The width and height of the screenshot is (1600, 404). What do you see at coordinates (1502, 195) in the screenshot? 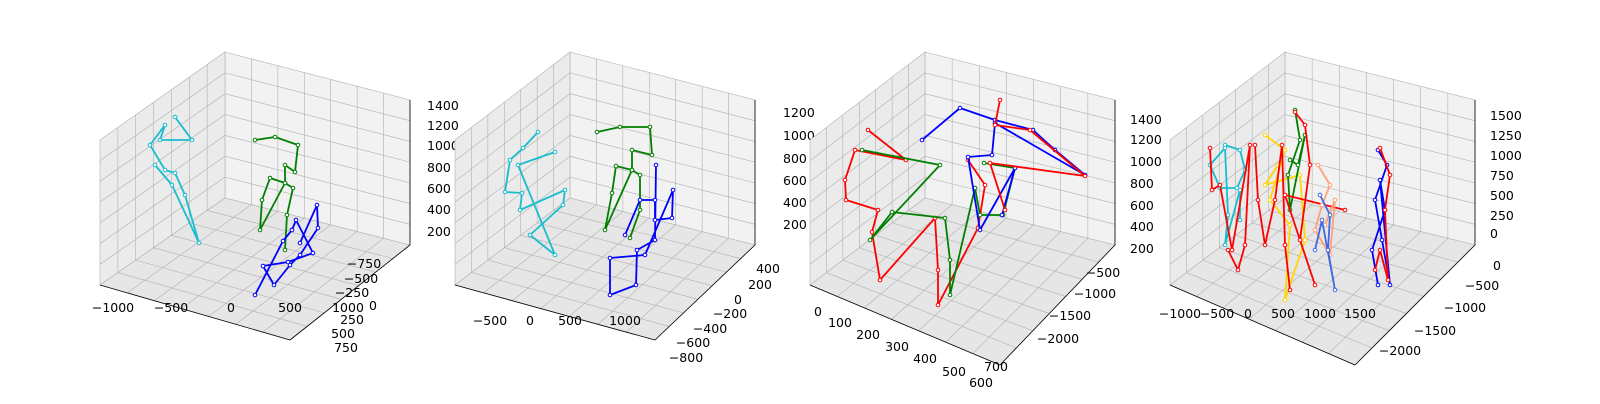
I see `z-tick-label: 500` at bounding box center [1502, 195].